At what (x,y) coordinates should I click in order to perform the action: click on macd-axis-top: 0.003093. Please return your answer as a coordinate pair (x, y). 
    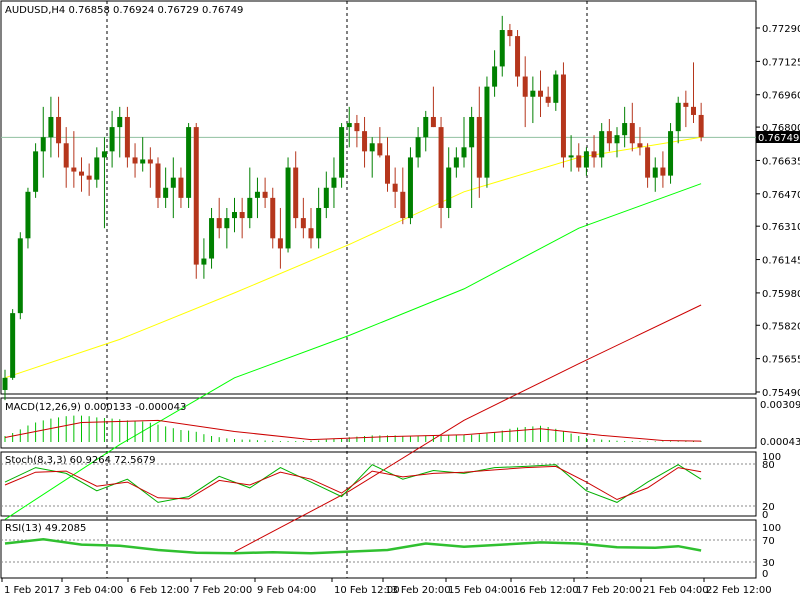
    Looking at the image, I should click on (780, 405).